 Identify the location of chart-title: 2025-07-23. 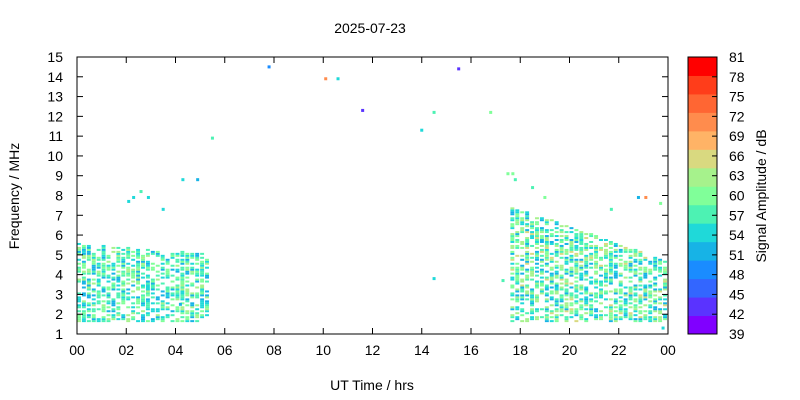
(370, 28).